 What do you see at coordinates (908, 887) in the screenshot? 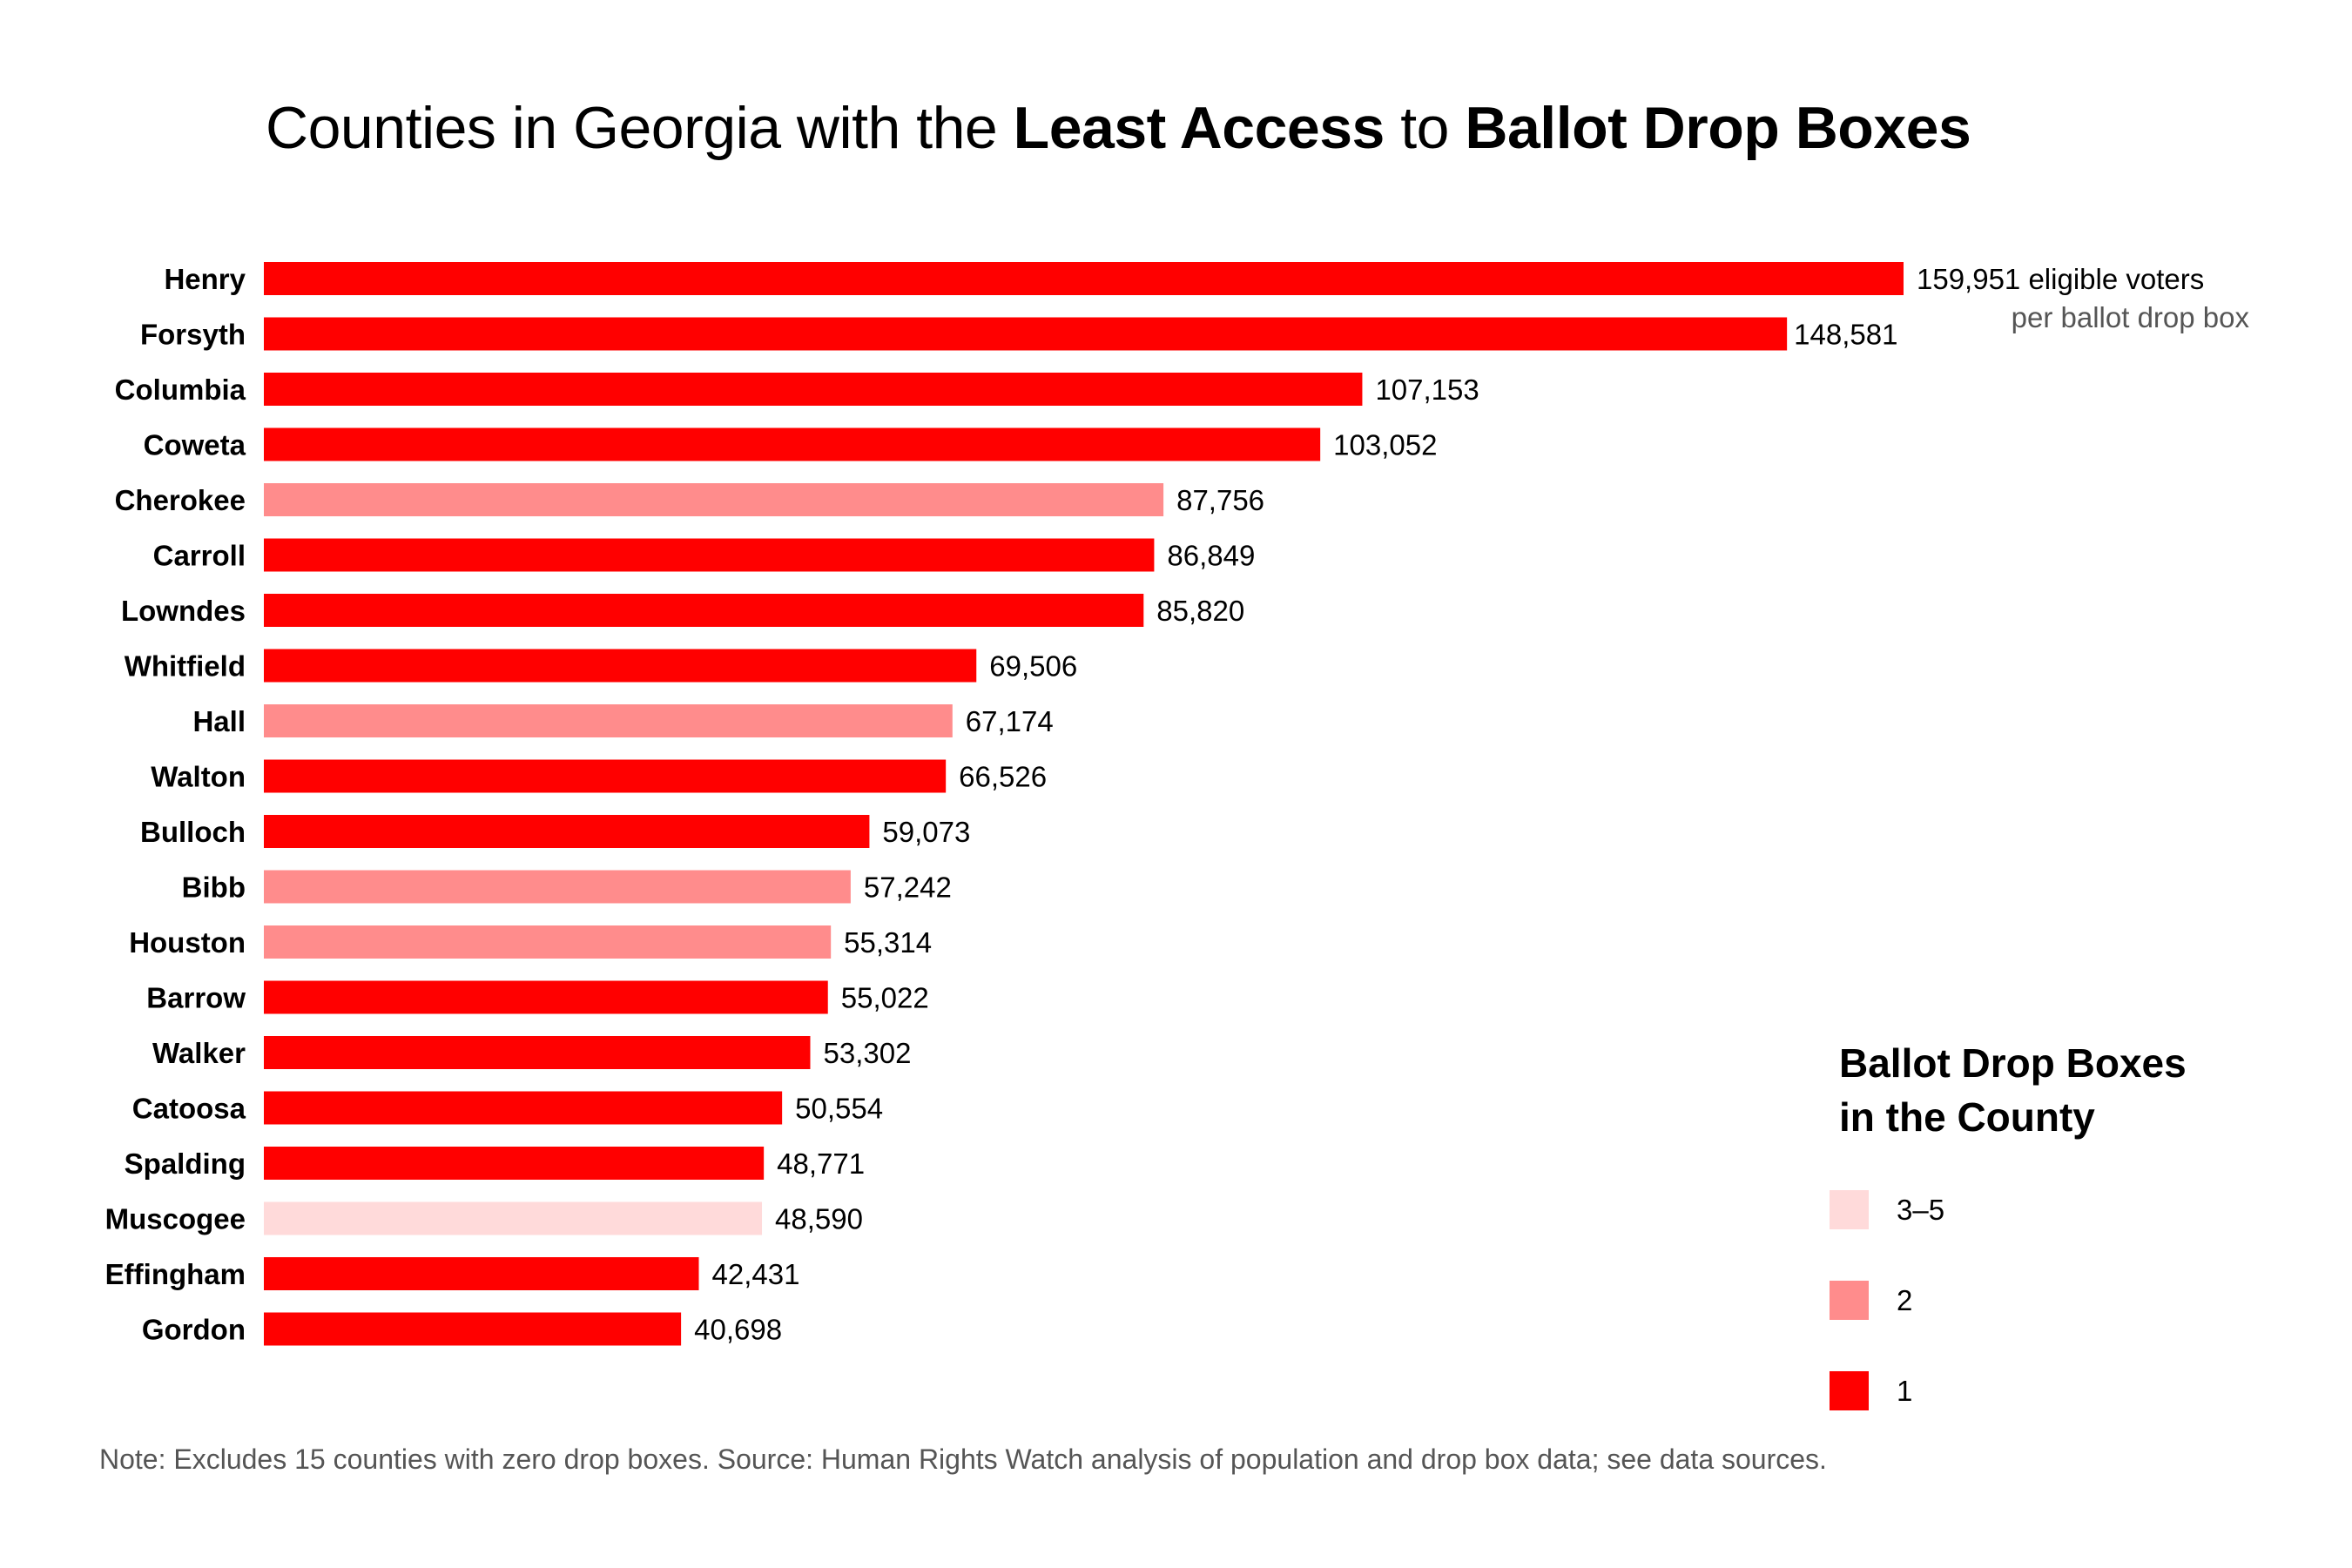
I see `value-label: 57,242` at bounding box center [908, 887].